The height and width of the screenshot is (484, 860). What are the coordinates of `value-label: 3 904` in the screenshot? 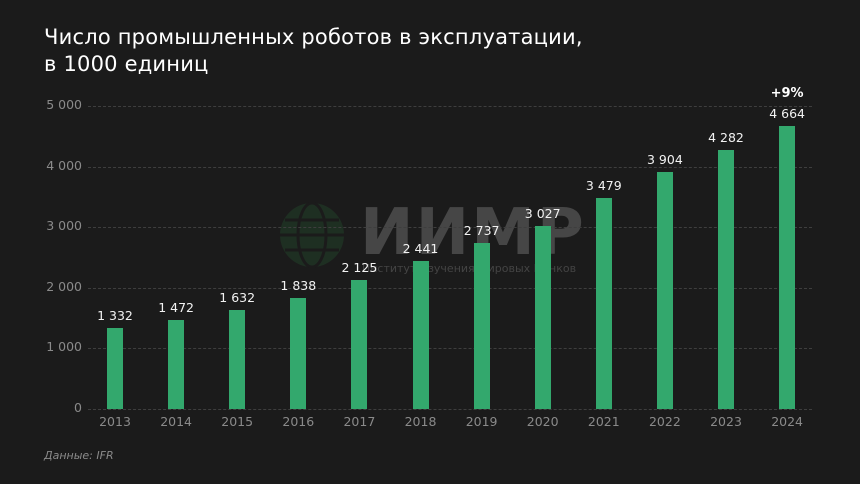 It's located at (664, 160).